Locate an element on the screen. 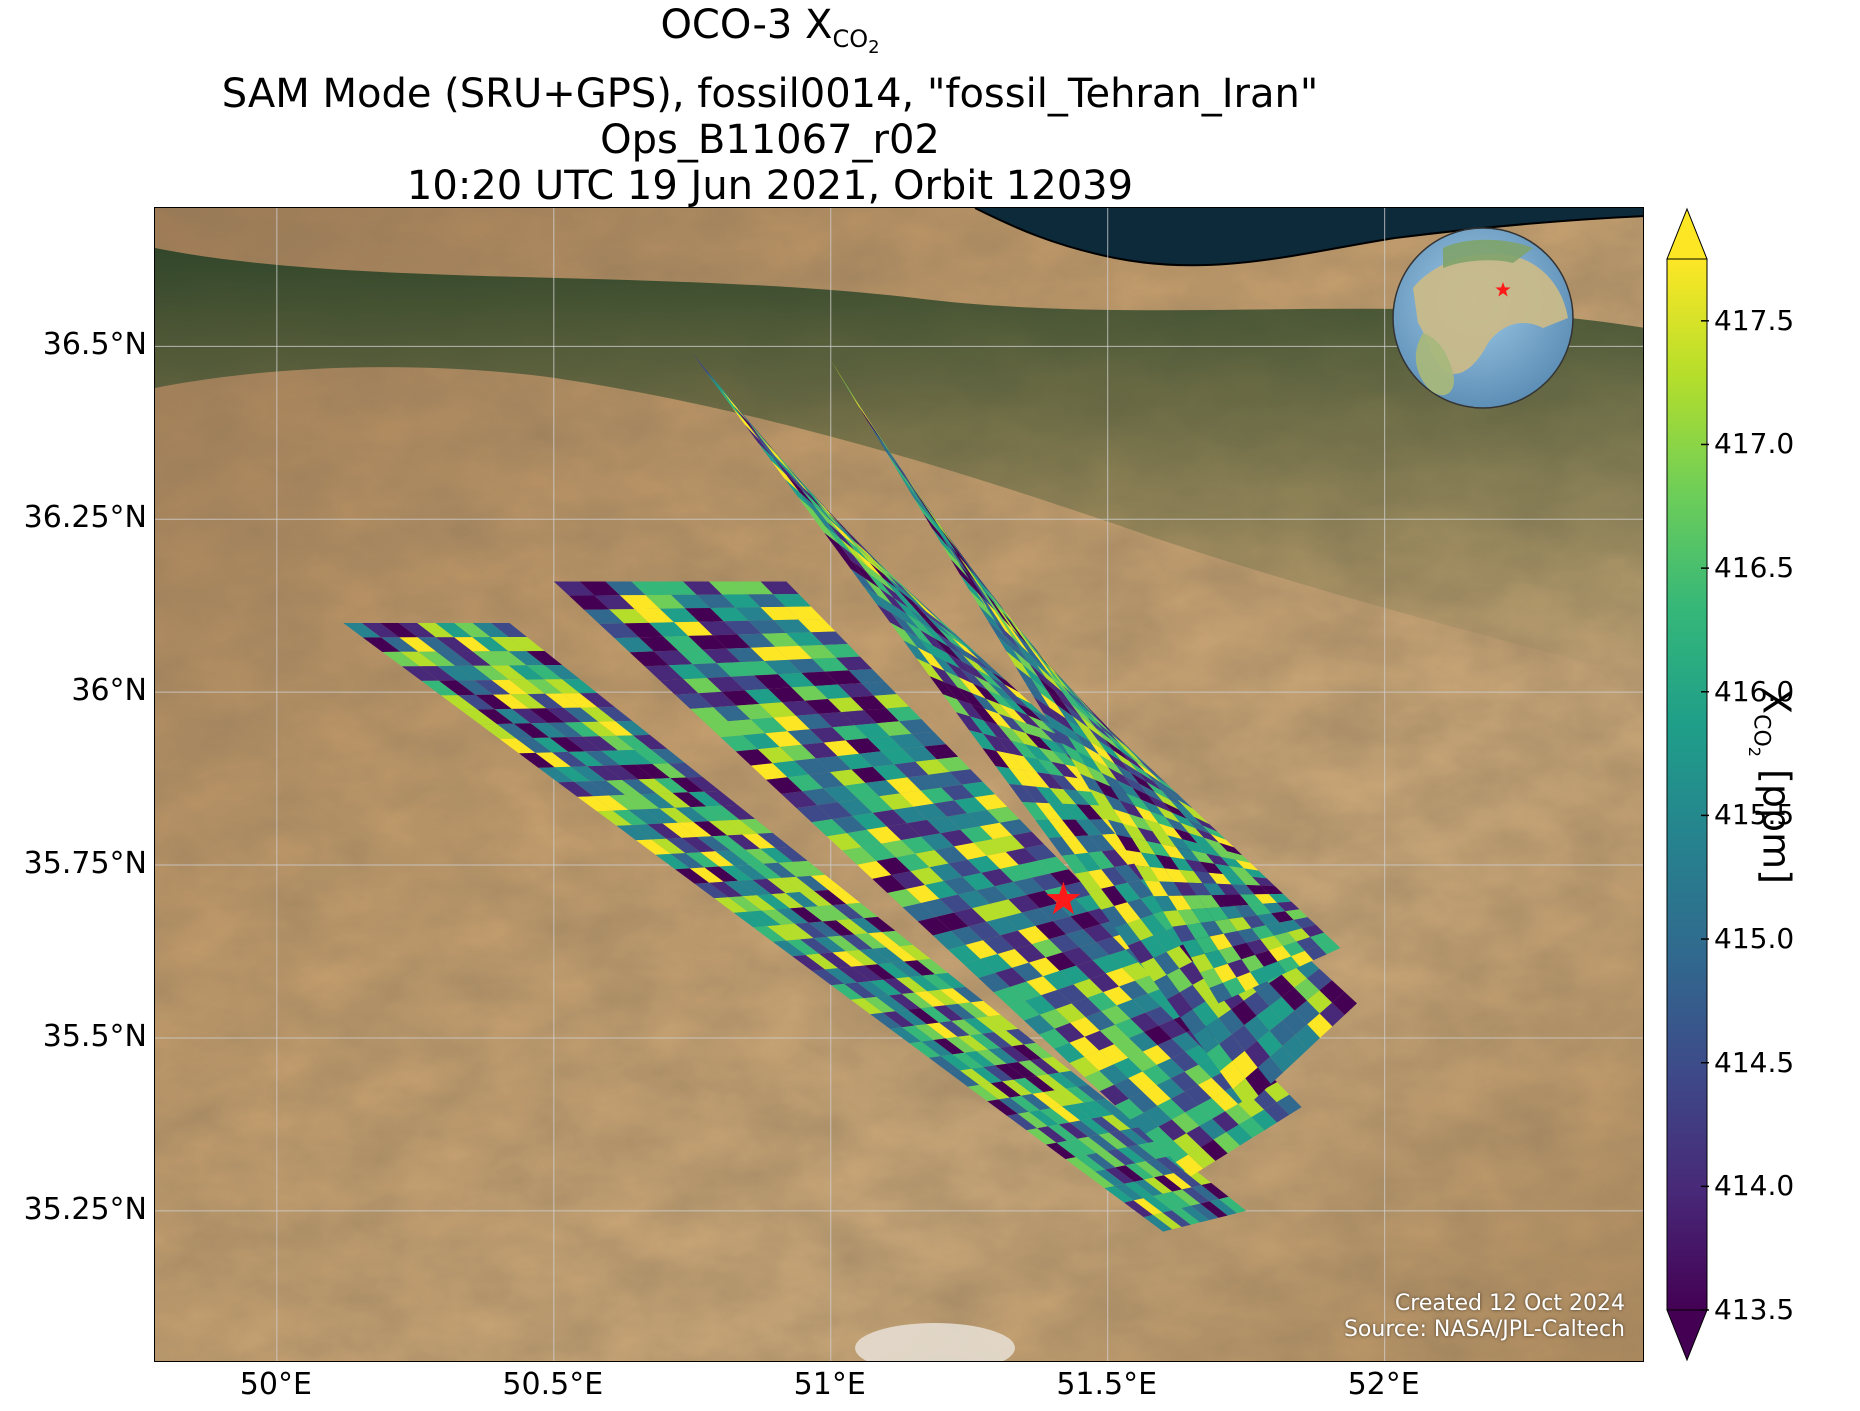  colorbar-extend-min is located at coordinates (1687, 1335).